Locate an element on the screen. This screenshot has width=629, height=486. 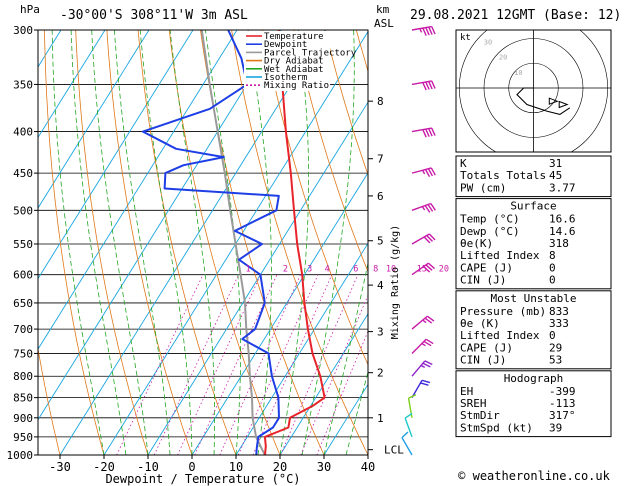
legend-label: Parcel Trajectory is located at coordinates (310, 53).